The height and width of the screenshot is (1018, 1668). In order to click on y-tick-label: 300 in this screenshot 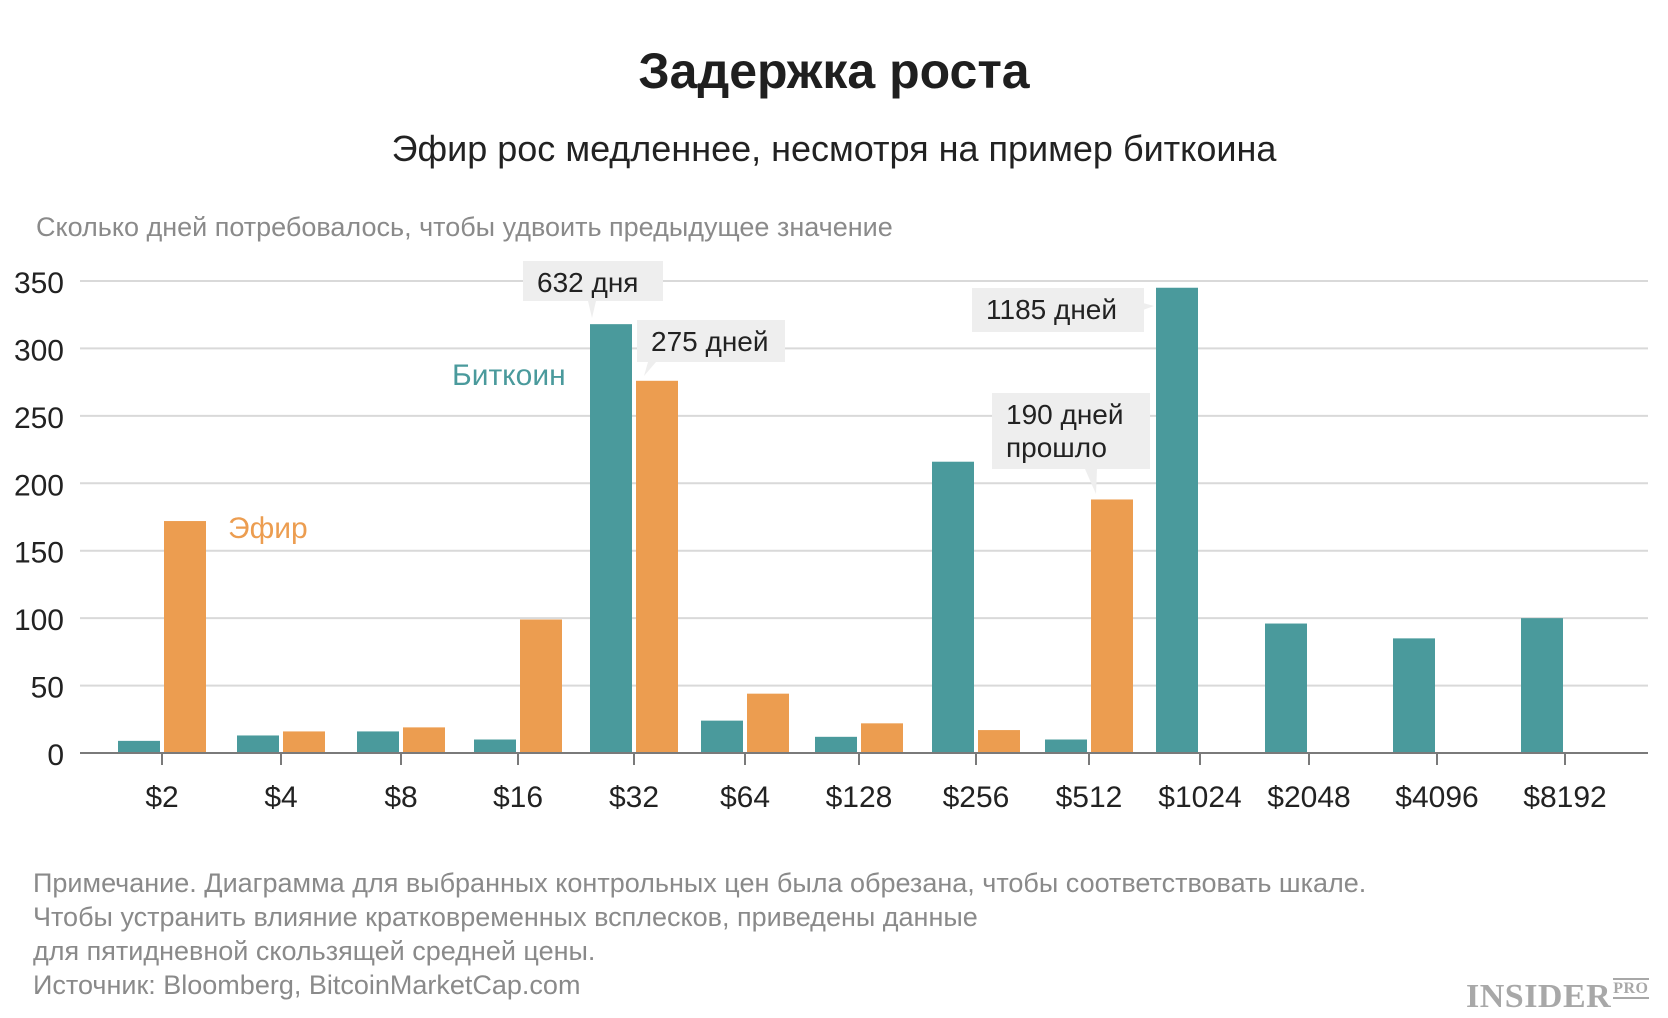, I will do `click(39, 350)`.